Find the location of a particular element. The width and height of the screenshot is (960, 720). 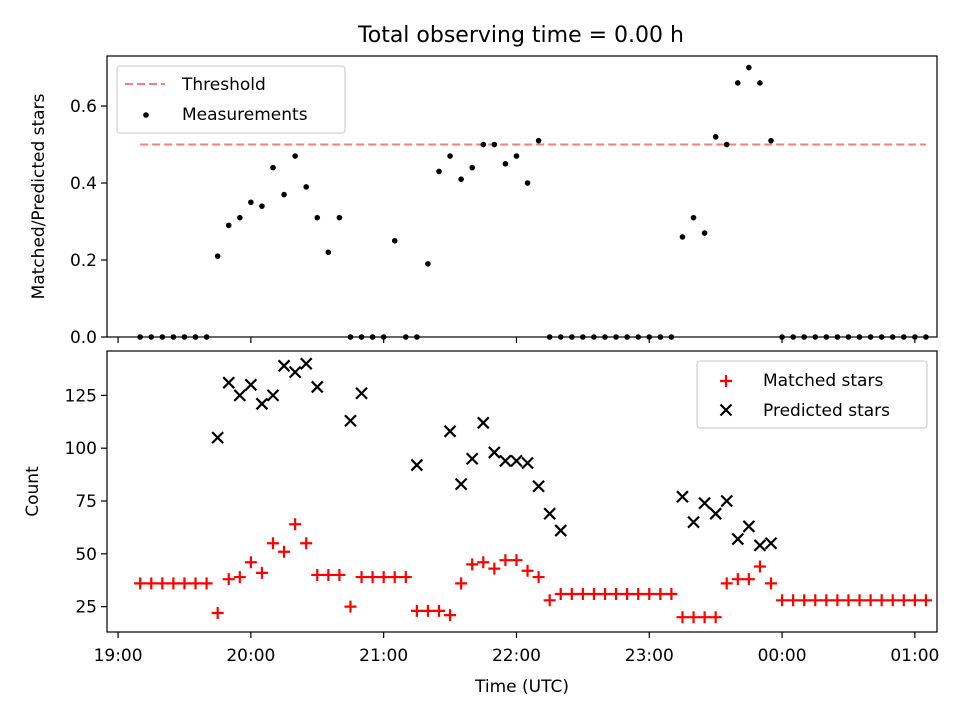

bottom-x-tick-label: 21:00 is located at coordinates (383, 656).